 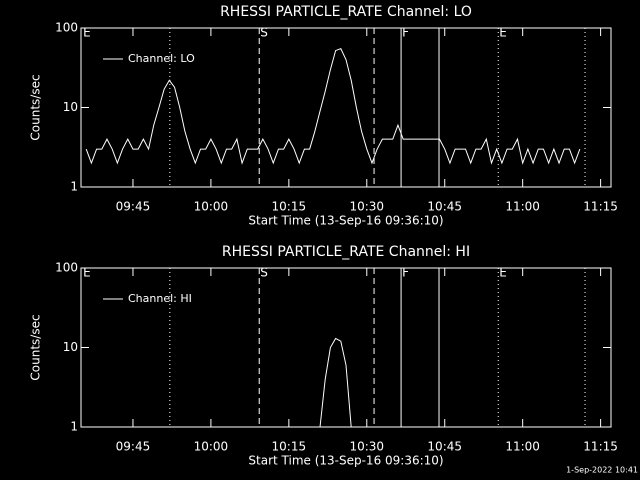 What do you see at coordinates (346, 12) in the screenshot?
I see `chart-title: RHESSI PARTICLE_RATE Channel: LO` at bounding box center [346, 12].